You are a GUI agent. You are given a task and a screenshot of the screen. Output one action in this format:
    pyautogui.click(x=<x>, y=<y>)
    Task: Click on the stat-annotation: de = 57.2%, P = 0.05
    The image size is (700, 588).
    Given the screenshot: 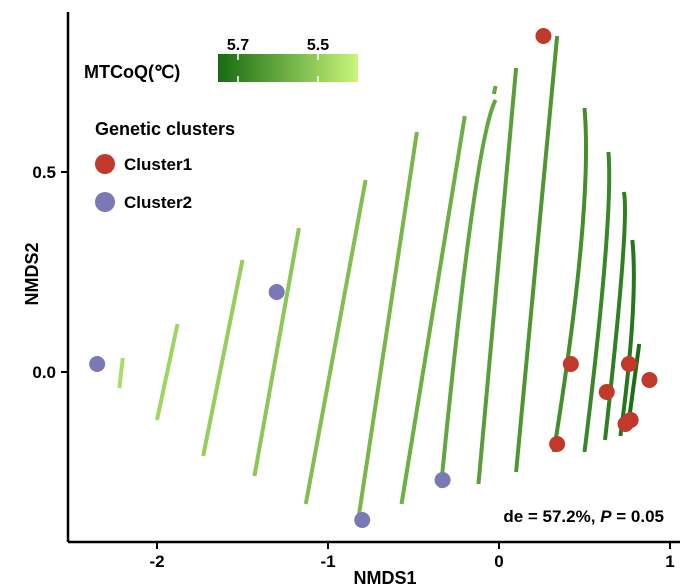 What is the action you would take?
    pyautogui.click(x=583, y=516)
    